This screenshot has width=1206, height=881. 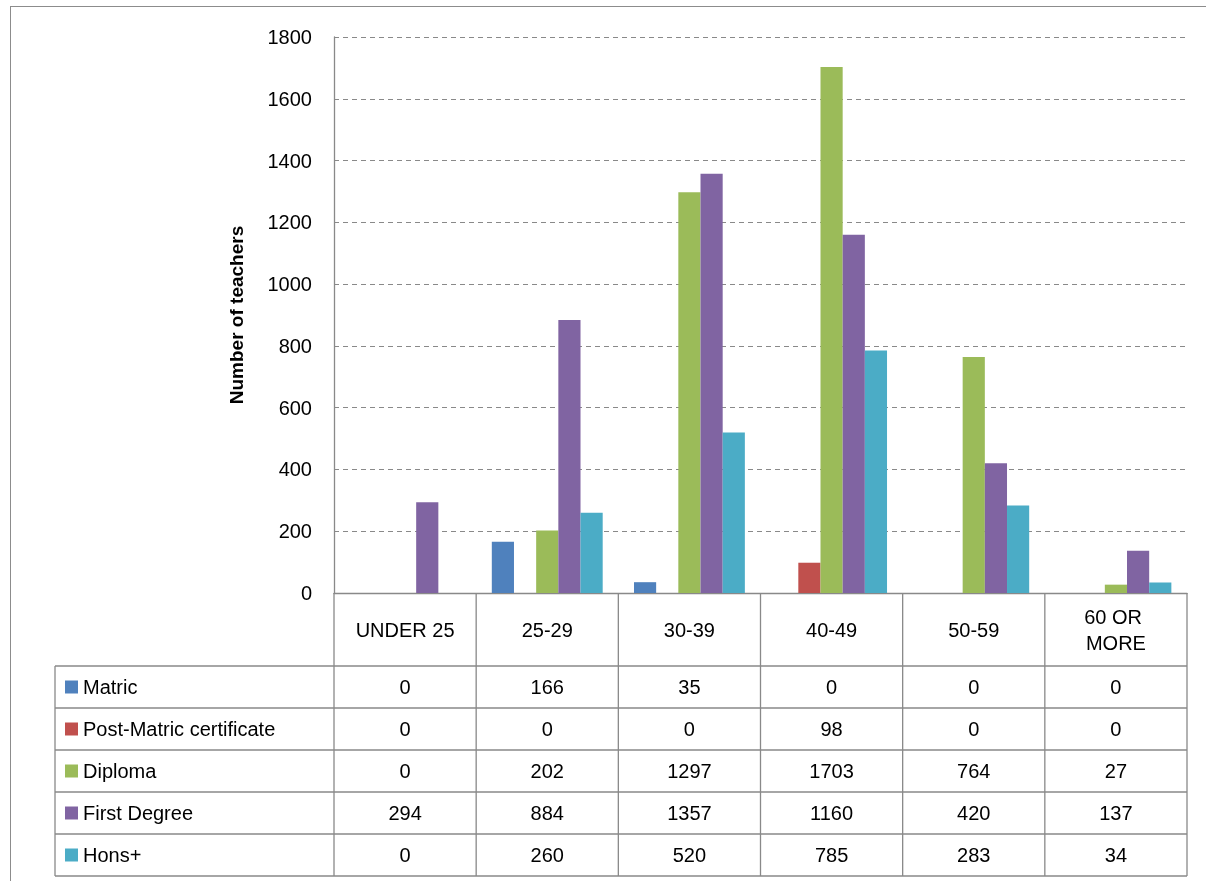 I want to click on y-tick-label: 400, so click(x=295, y=469).